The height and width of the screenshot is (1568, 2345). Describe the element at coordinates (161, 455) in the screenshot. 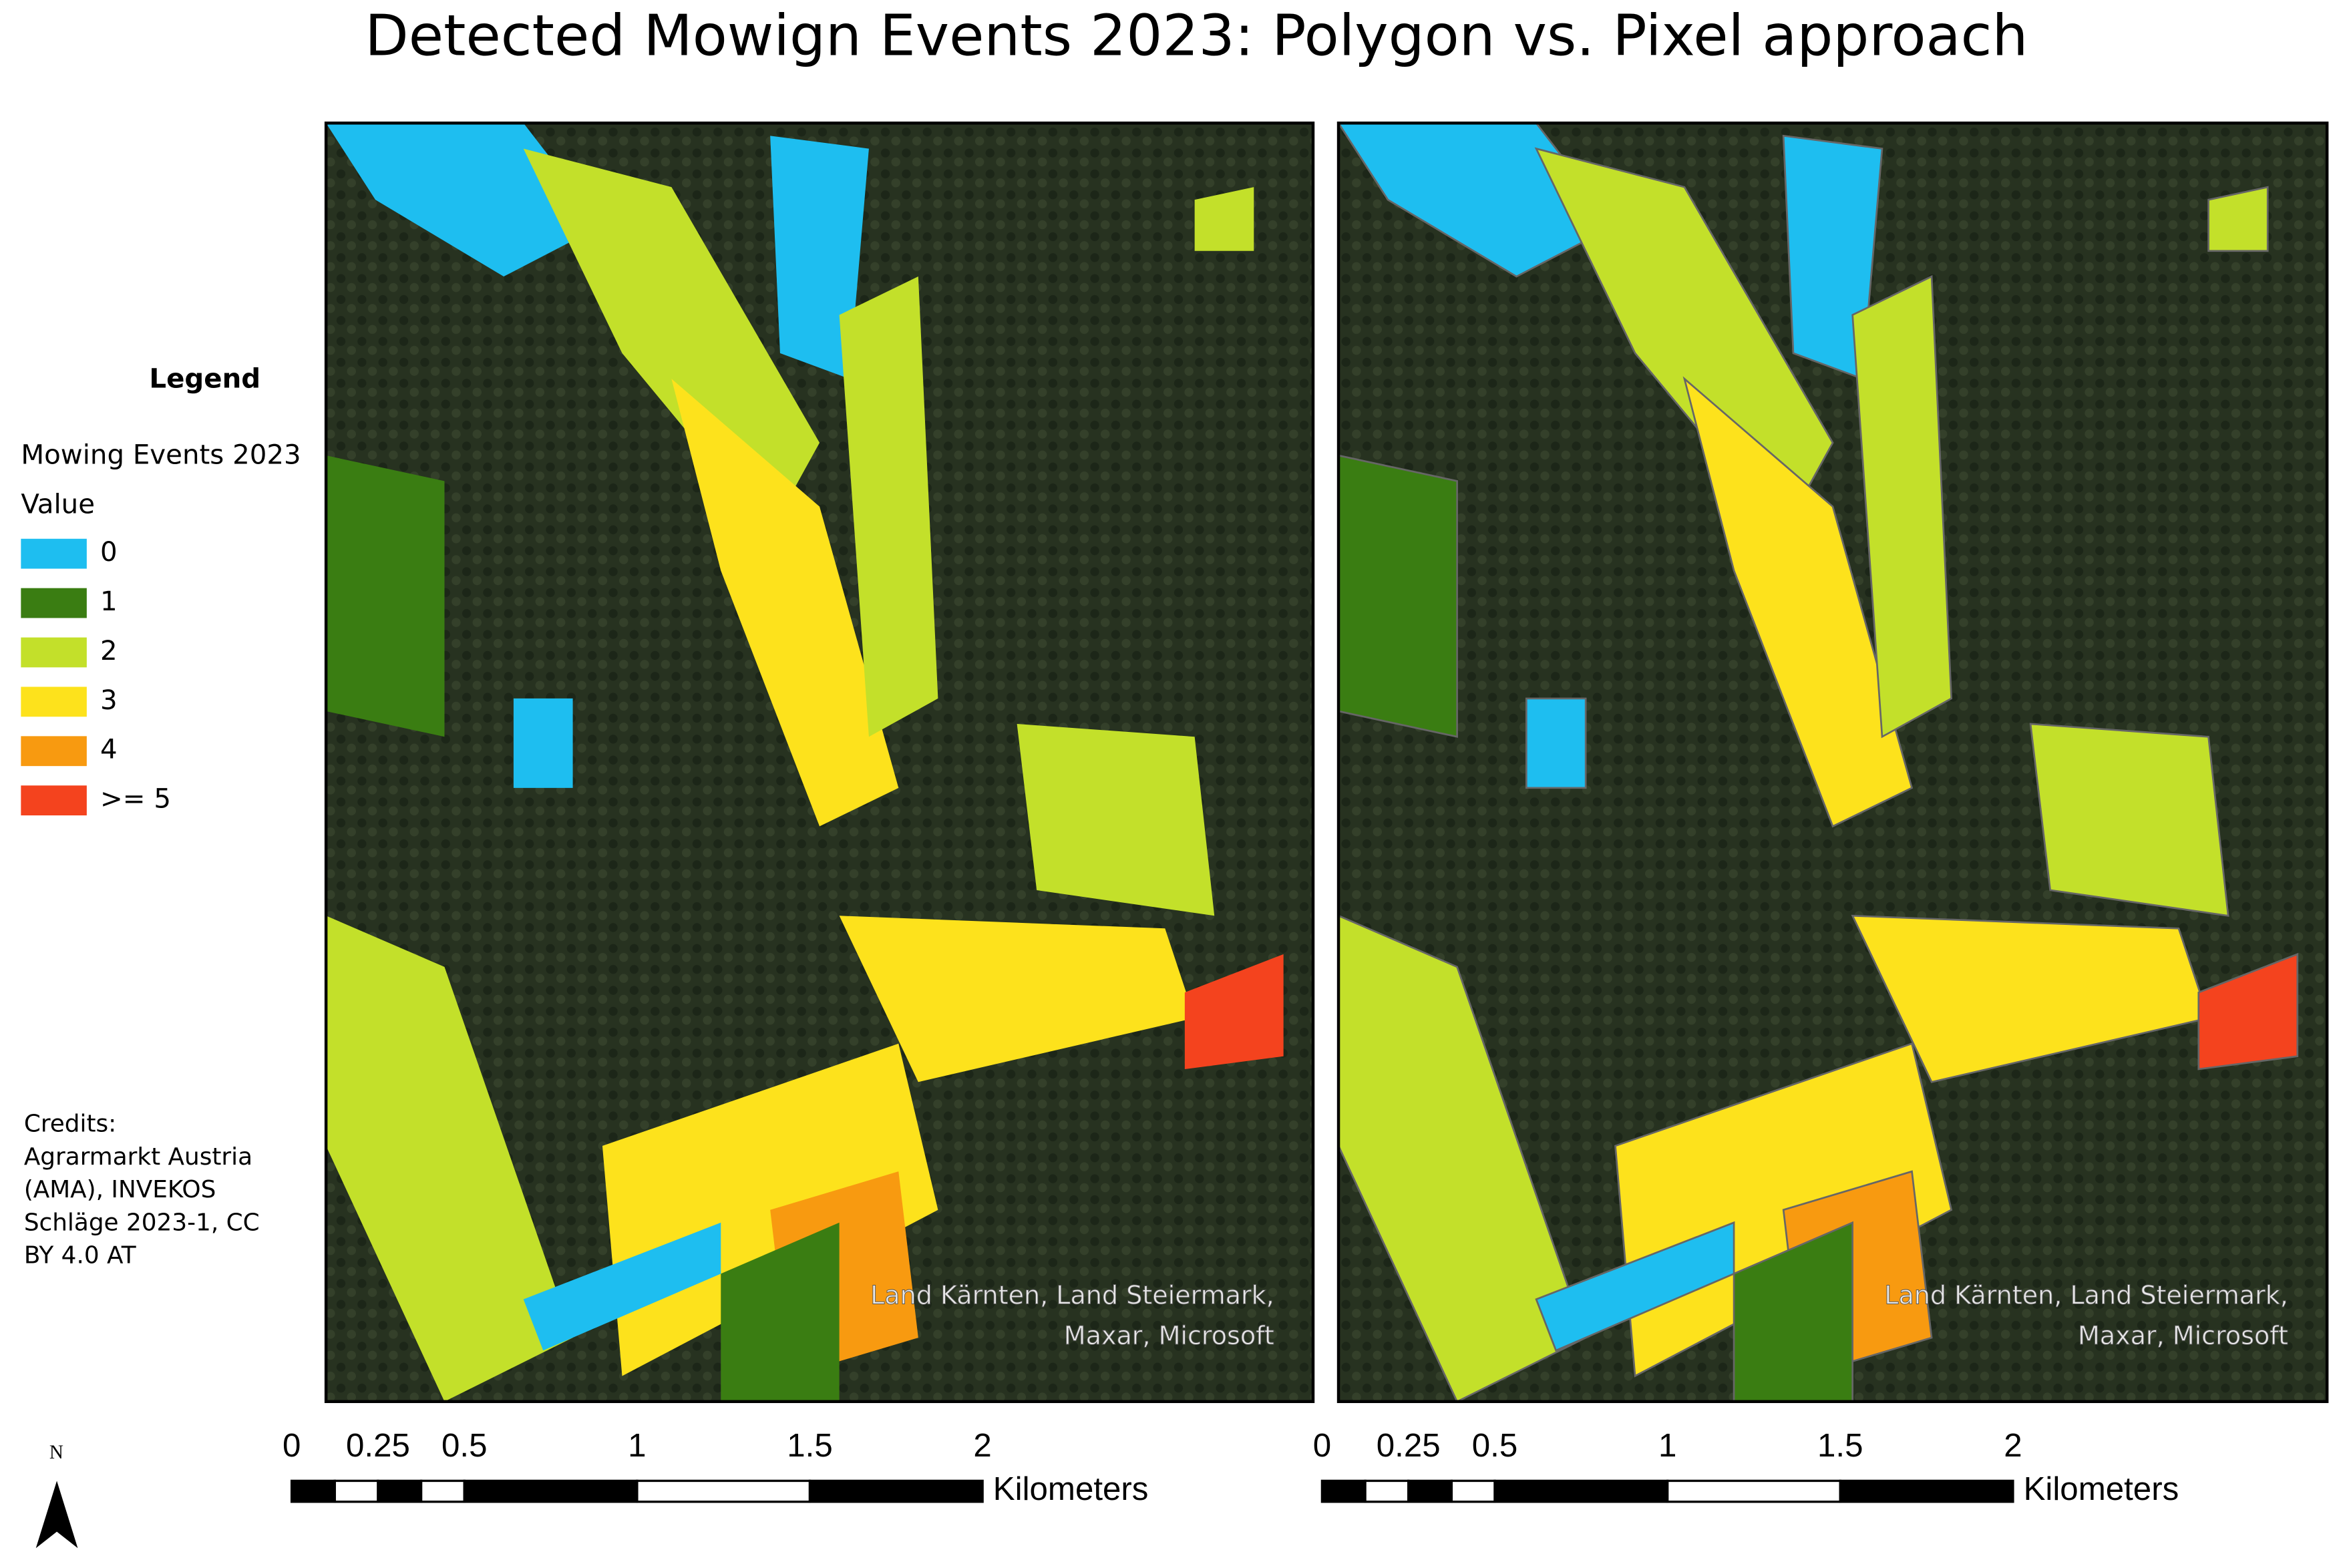

I see `legend-layer: Mowing Events 2023` at that location.